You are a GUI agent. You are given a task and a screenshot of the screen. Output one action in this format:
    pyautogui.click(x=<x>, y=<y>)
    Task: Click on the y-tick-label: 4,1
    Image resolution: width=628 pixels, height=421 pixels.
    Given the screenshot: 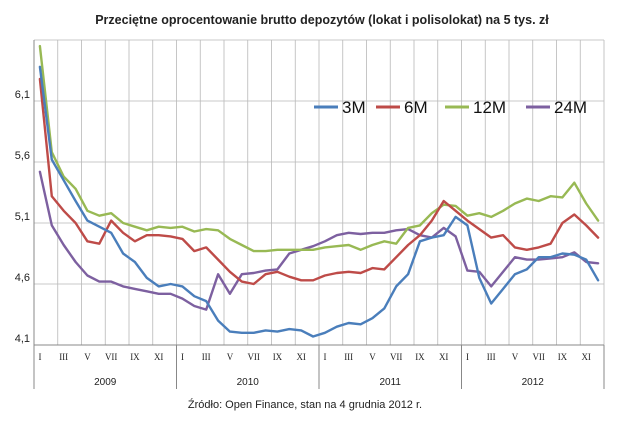 What is the action you would take?
    pyautogui.click(x=22, y=339)
    